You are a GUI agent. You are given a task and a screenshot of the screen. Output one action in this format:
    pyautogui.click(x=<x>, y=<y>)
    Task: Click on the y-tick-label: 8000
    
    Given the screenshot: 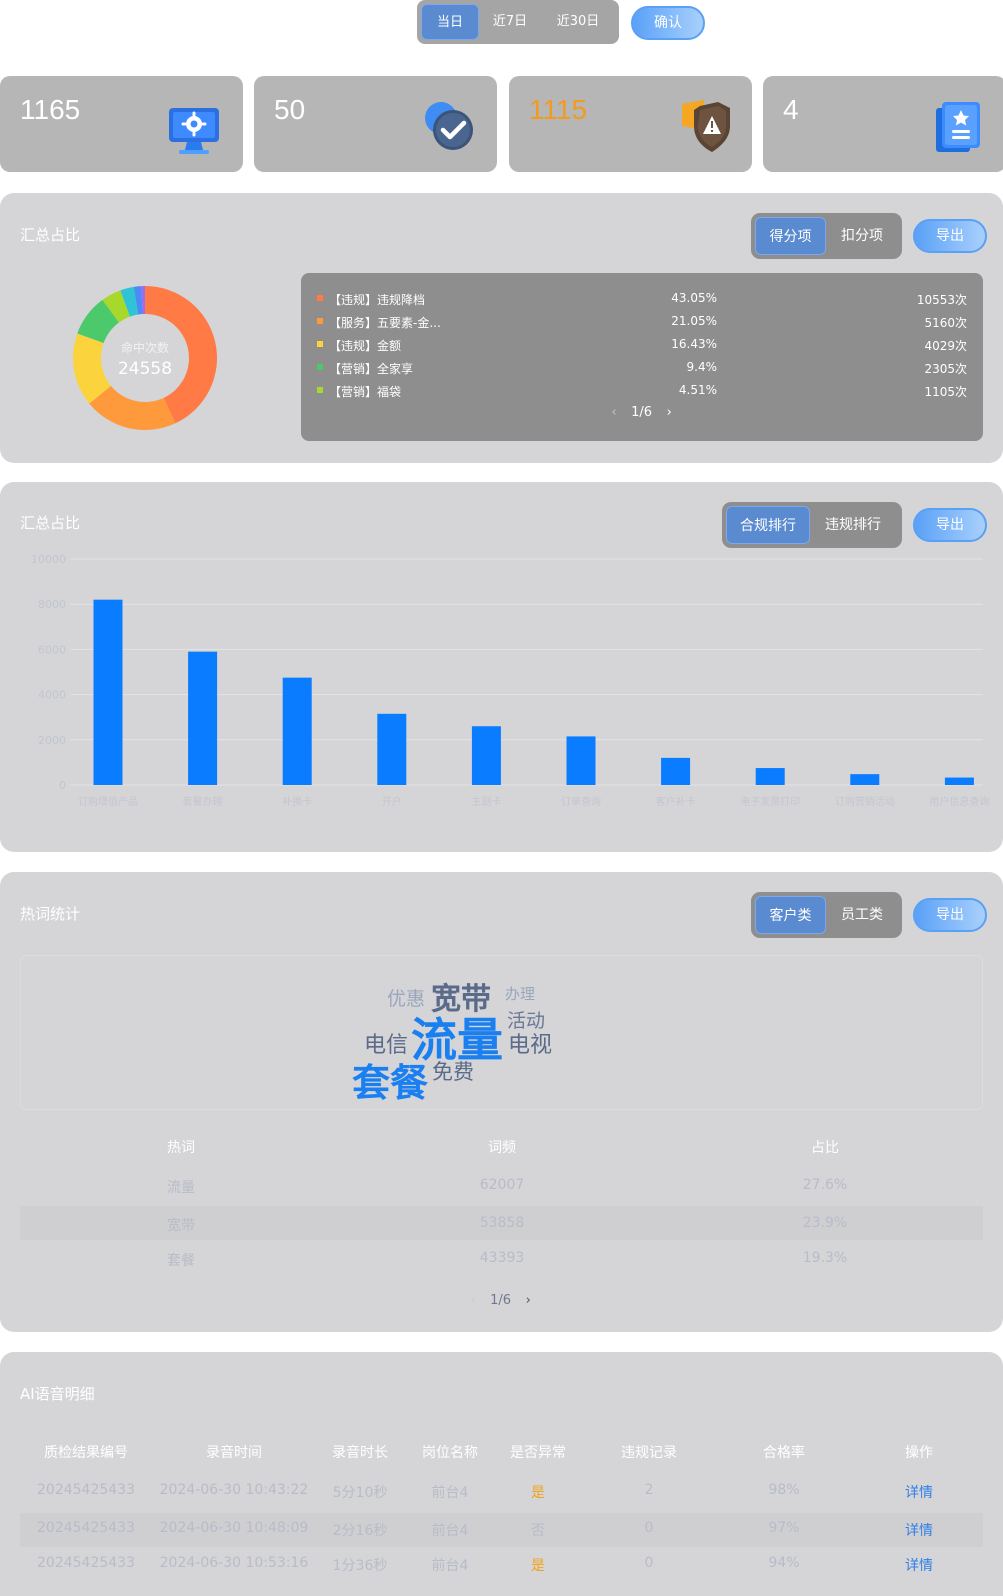 What is the action you would take?
    pyautogui.click(x=52, y=604)
    